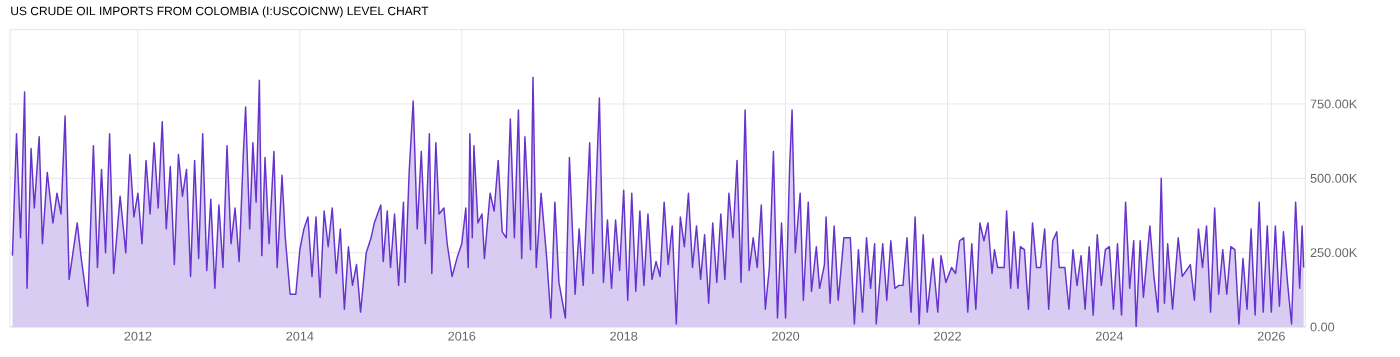  What do you see at coordinates (1109, 336) in the screenshot?
I see `x-tick-label: 2024` at bounding box center [1109, 336].